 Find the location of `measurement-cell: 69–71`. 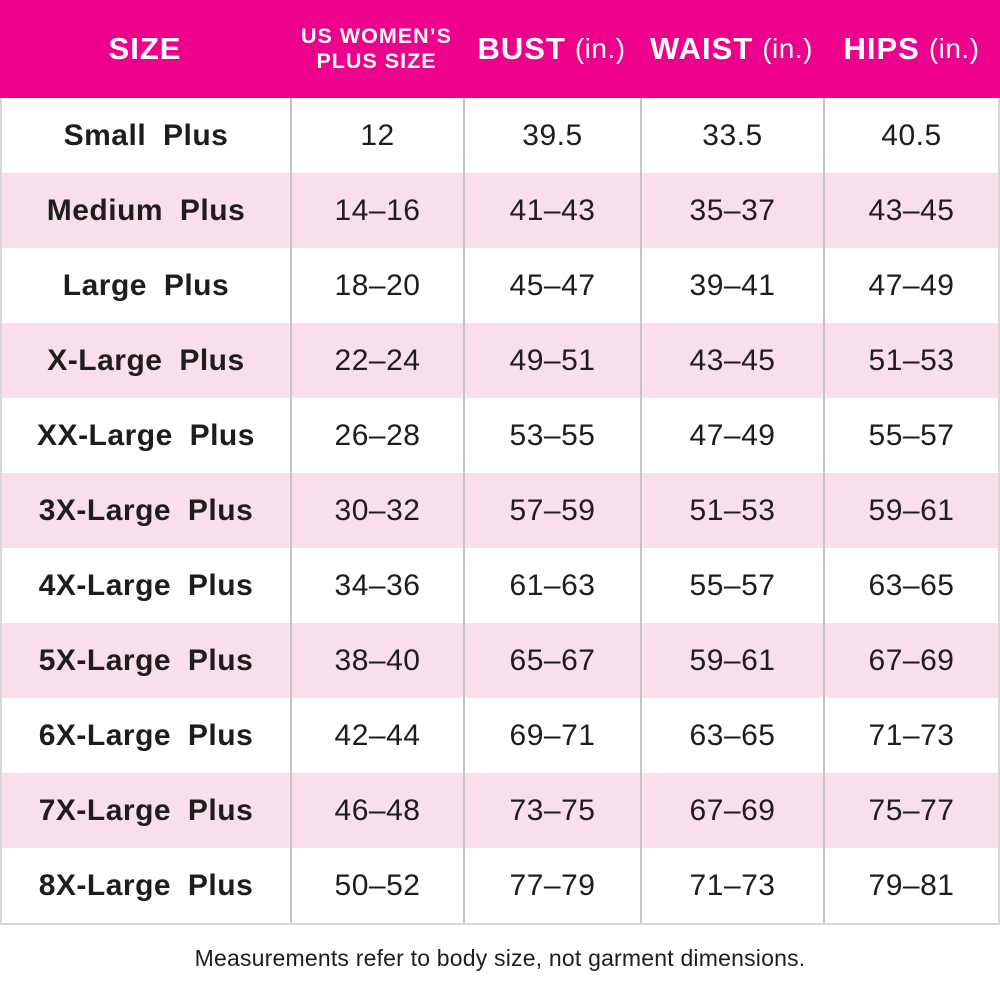

measurement-cell: 69–71 is located at coordinates (551, 735).